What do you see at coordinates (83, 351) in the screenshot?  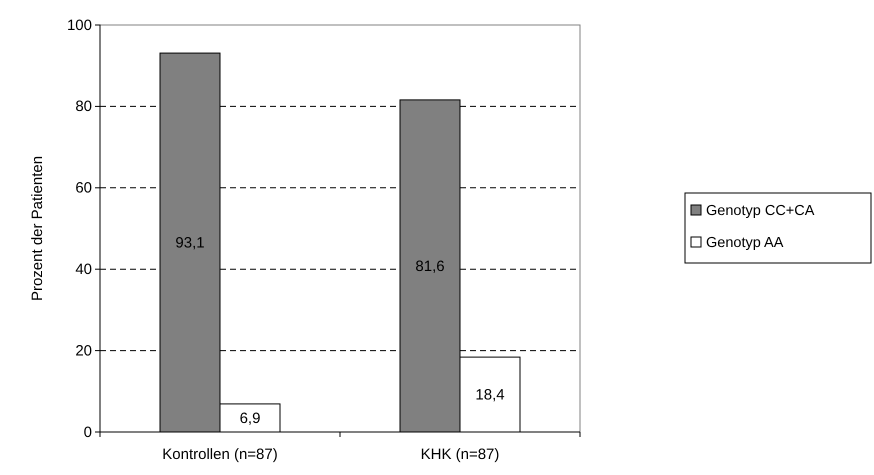 I see `y-tick-label: 20` at bounding box center [83, 351].